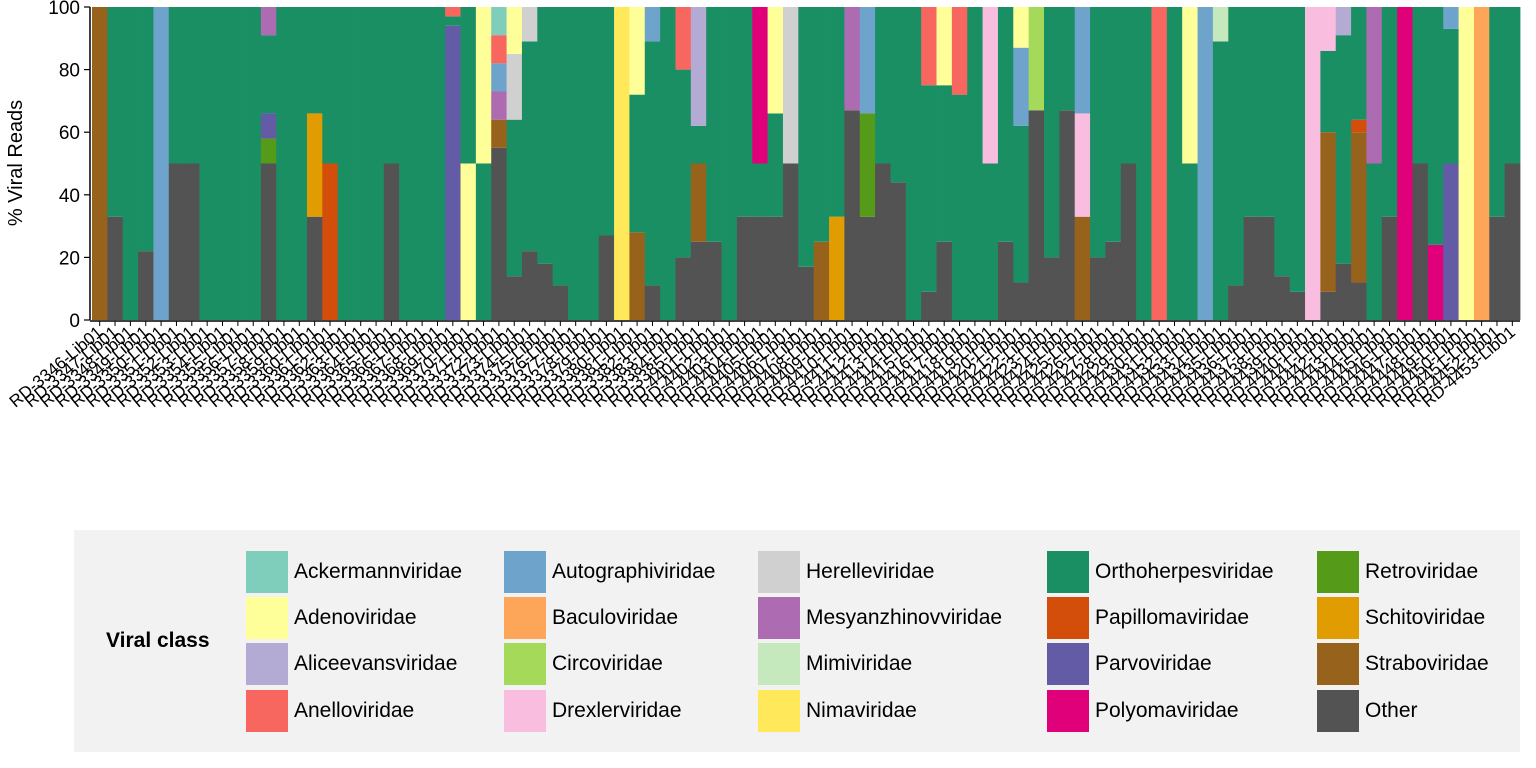  Describe the element at coordinates (330, 85) in the screenshot. I see `bar-segment-15-orthoherpesviridae` at that location.